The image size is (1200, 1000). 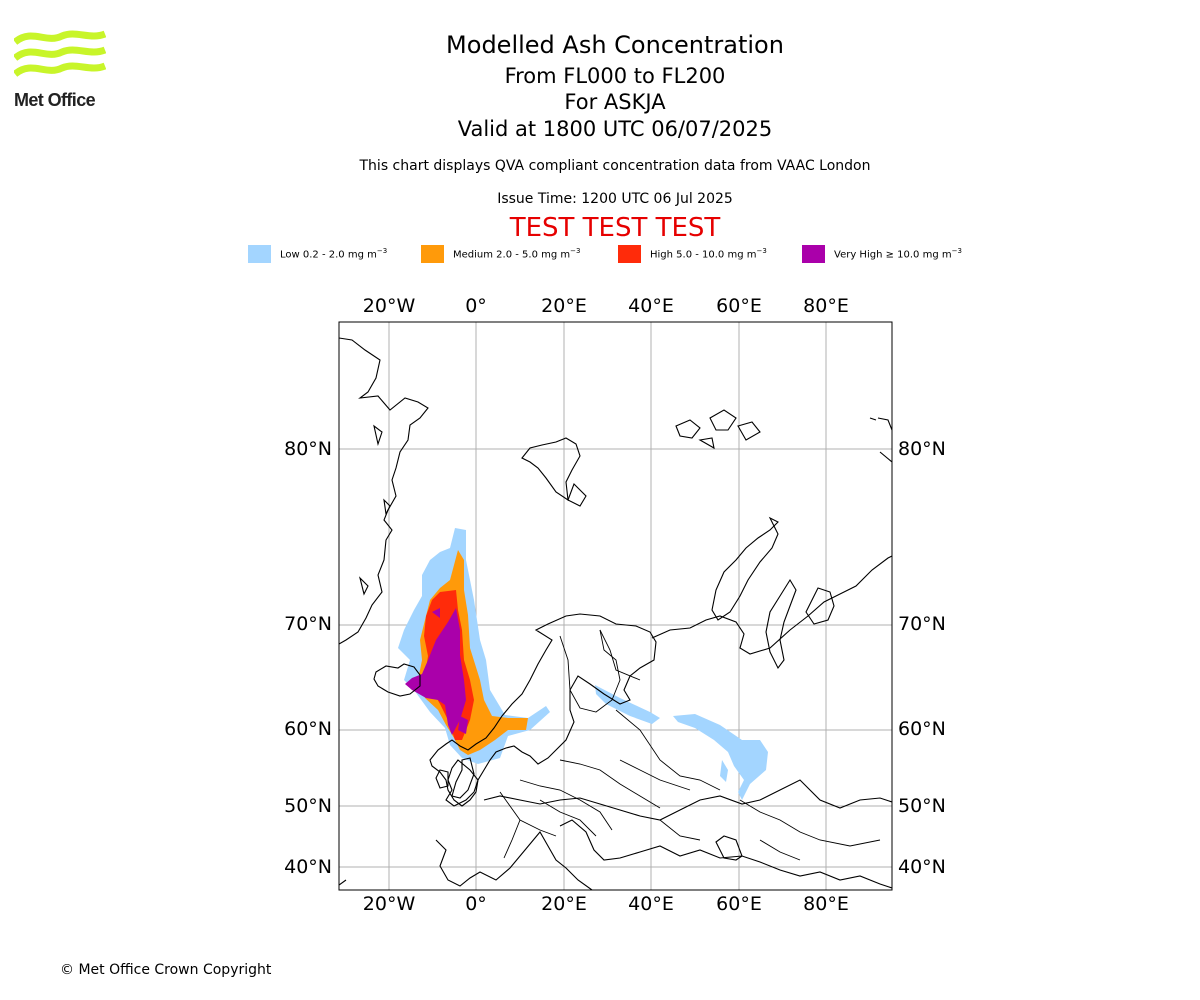 What do you see at coordinates (59, 53) in the screenshot?
I see `met-office-waves-icon` at bounding box center [59, 53].